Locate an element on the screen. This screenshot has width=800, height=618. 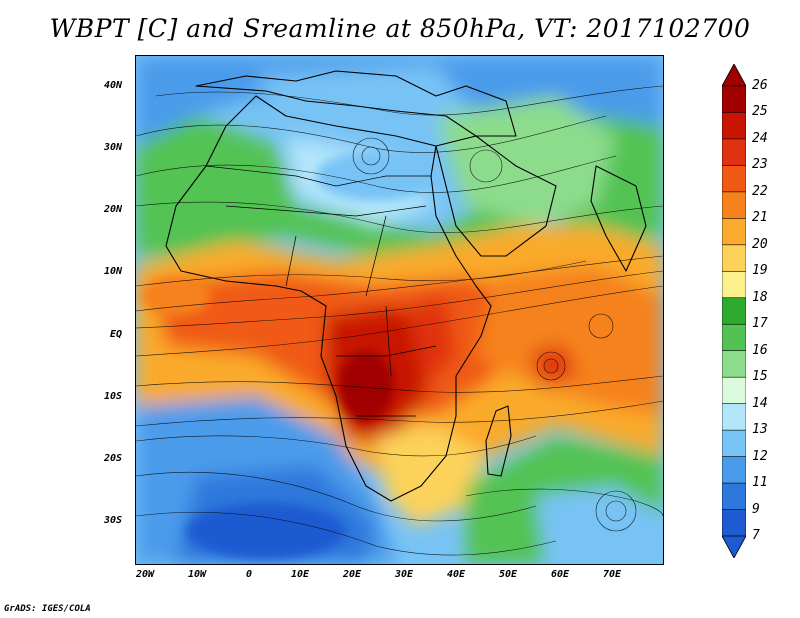
europe-outline is located at coordinates (356, 103).